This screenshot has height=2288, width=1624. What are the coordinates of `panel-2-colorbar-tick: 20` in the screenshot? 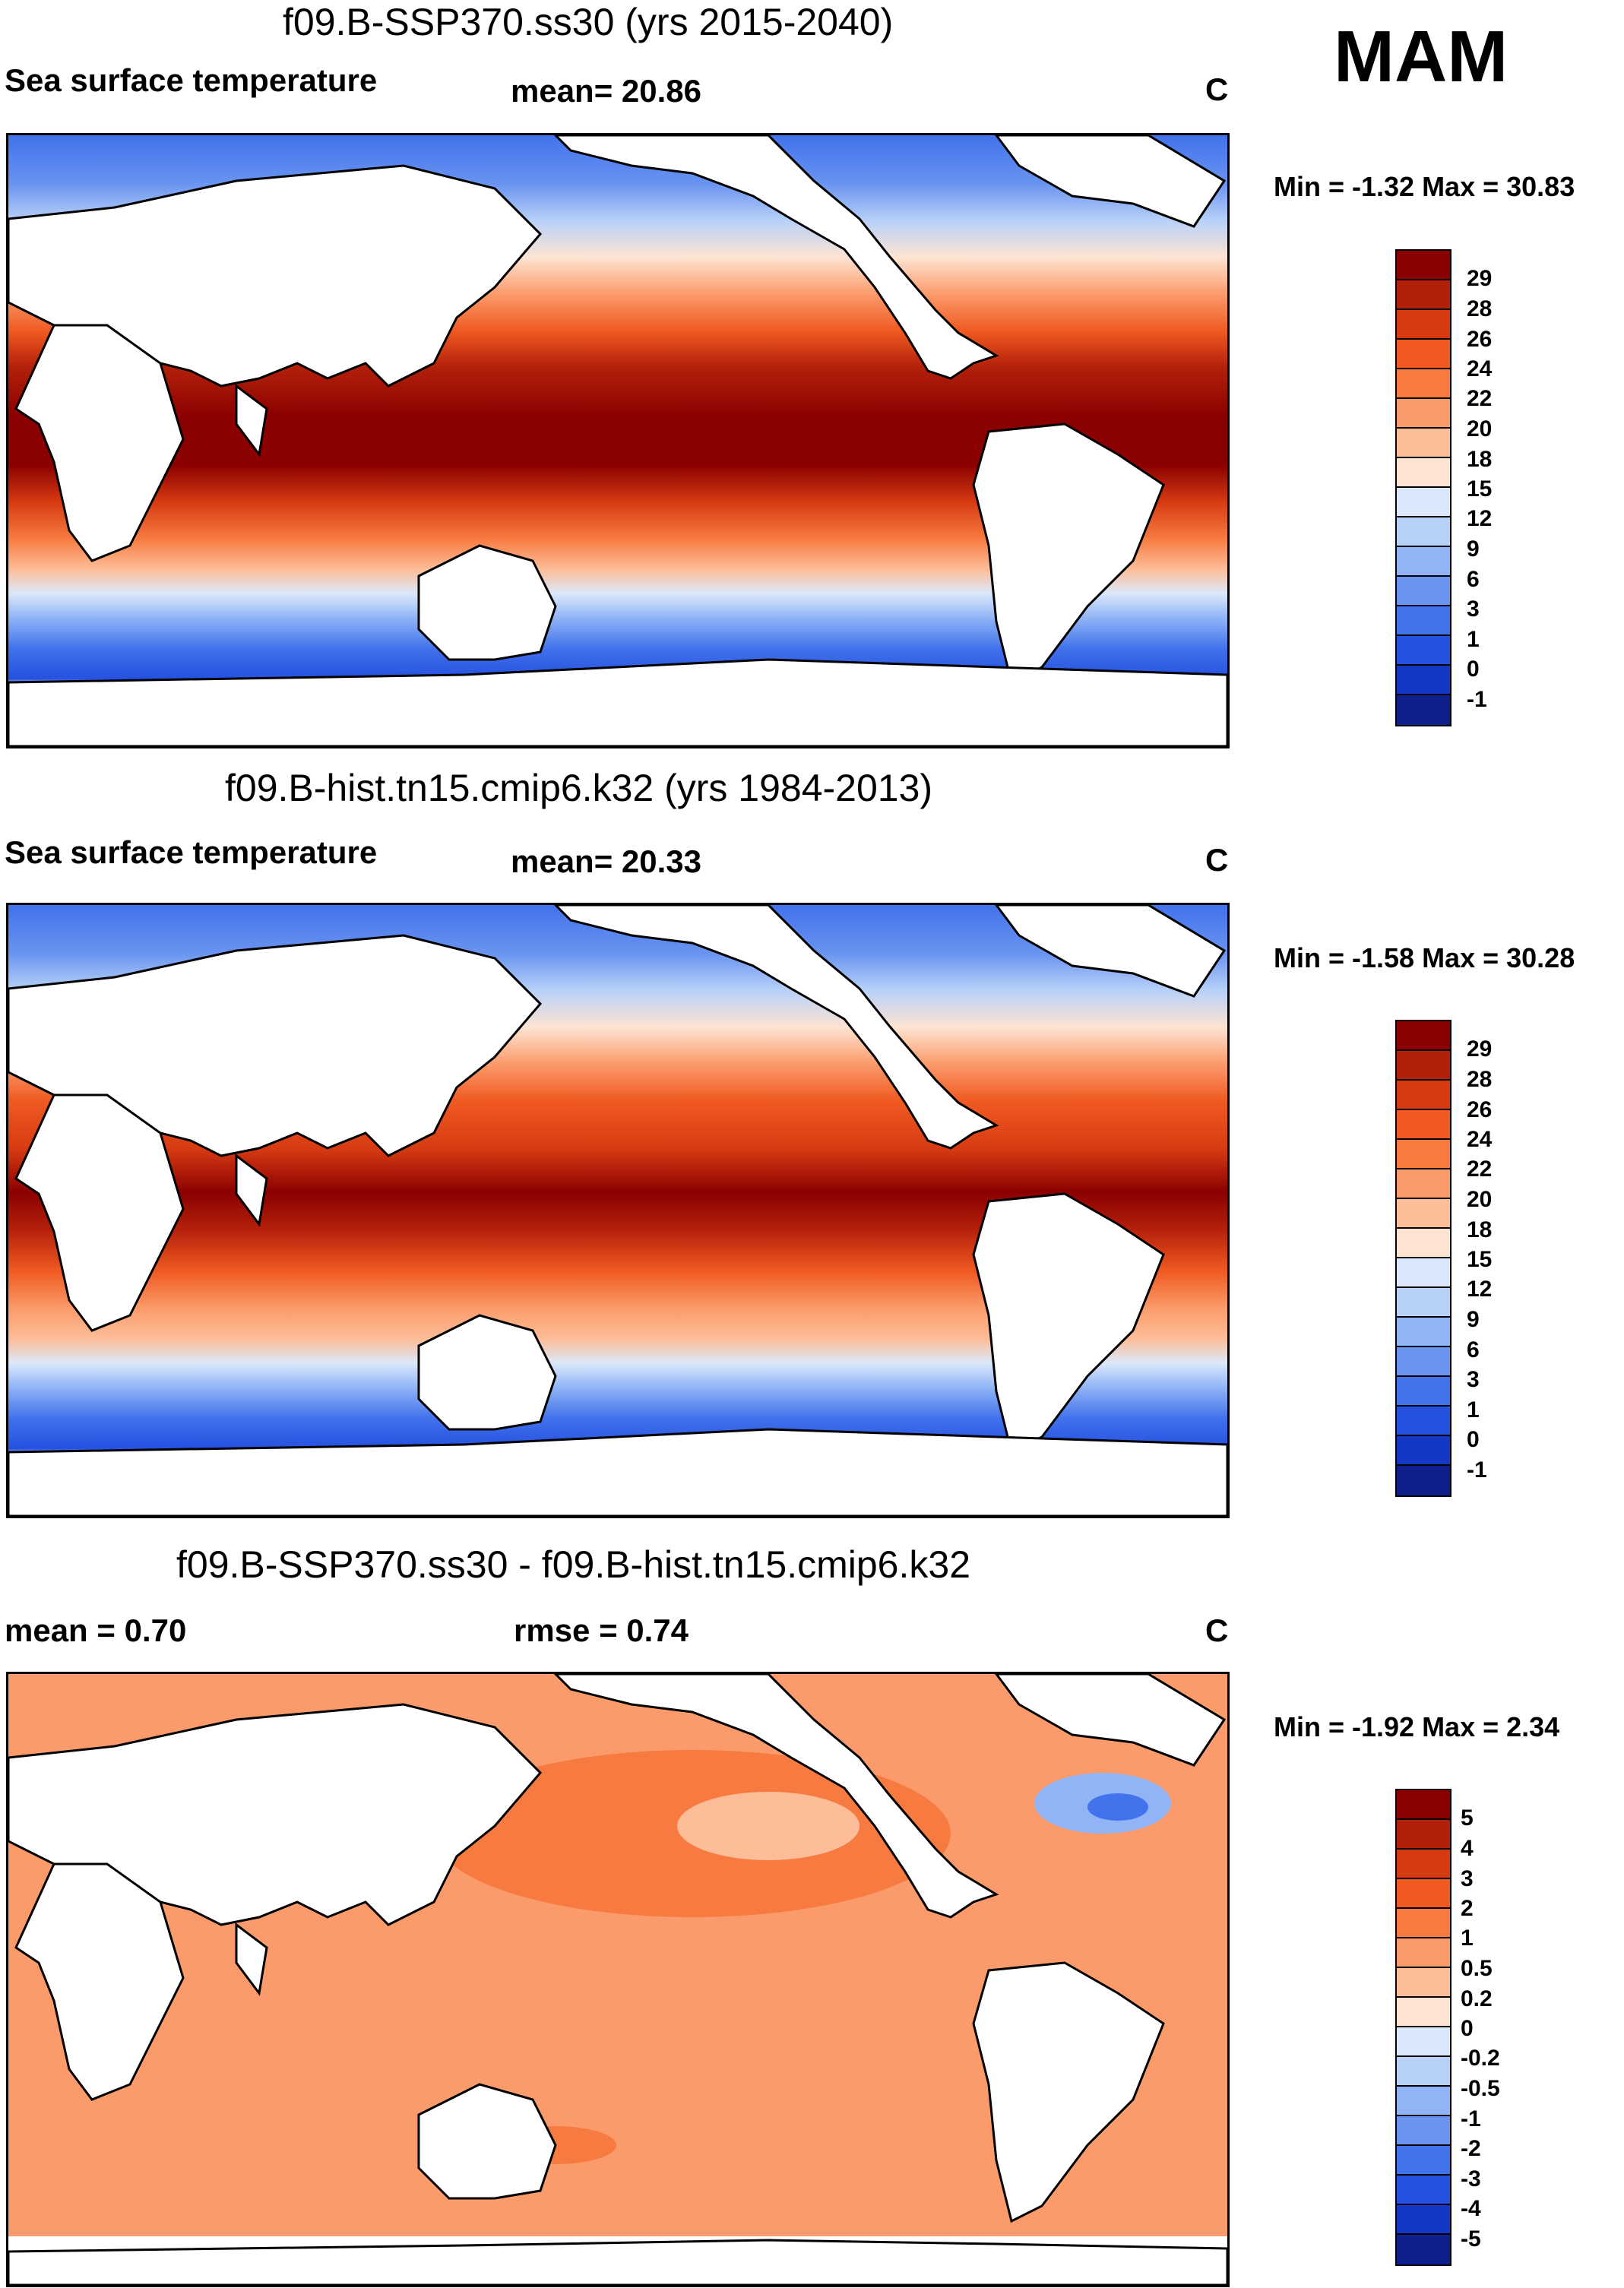 It's located at (1480, 1199).